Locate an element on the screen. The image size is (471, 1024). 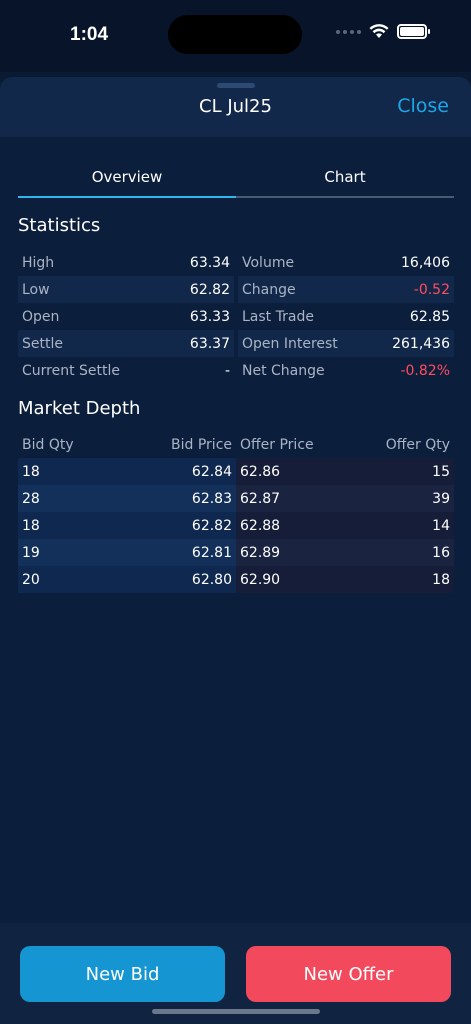
sheet-title: CL Jul25 is located at coordinates (235, 106).